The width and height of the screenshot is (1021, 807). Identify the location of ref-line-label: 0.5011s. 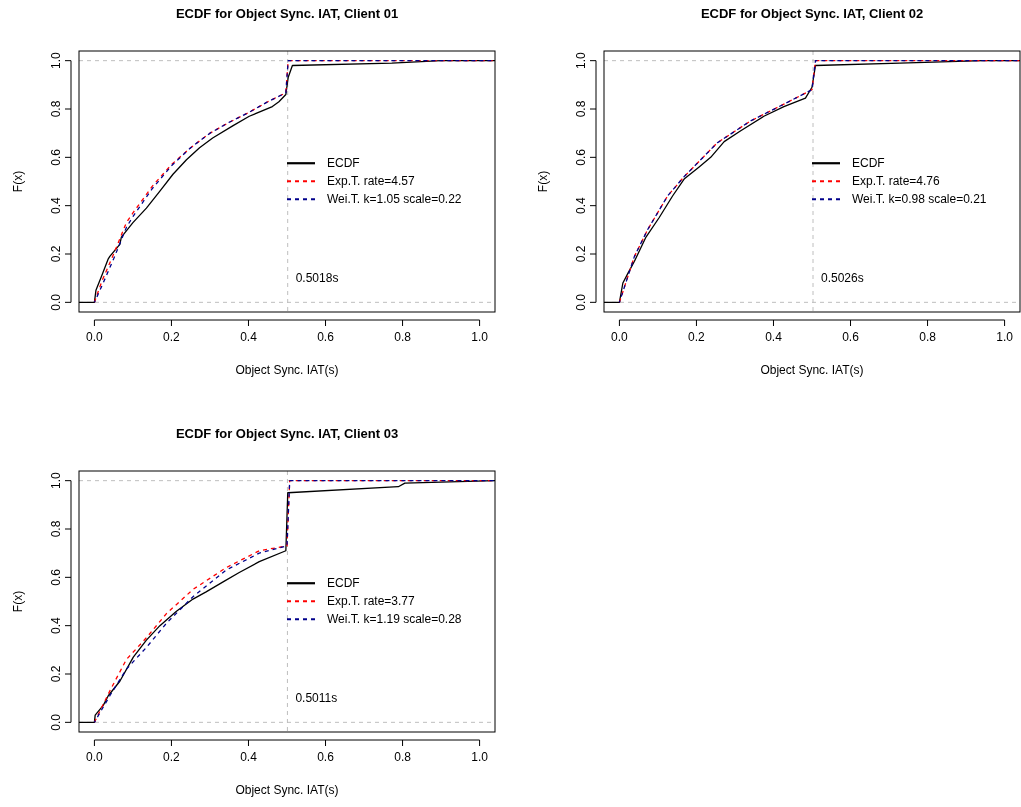
(316, 698).